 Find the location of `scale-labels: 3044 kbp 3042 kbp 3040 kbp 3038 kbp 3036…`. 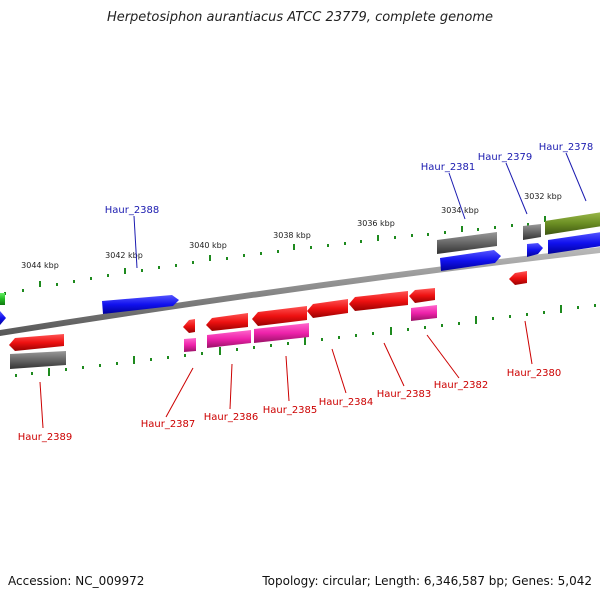

scale-labels: 3044 kbp 3042 kbp 3040 kbp 3038 kbp 3036… is located at coordinates (291, 231).